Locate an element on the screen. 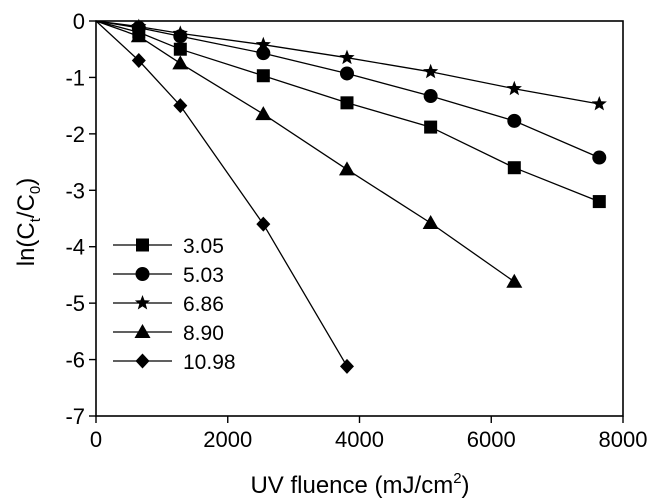 This screenshot has height=501, width=668. legend-label-1: 5.03 is located at coordinates (203, 275).